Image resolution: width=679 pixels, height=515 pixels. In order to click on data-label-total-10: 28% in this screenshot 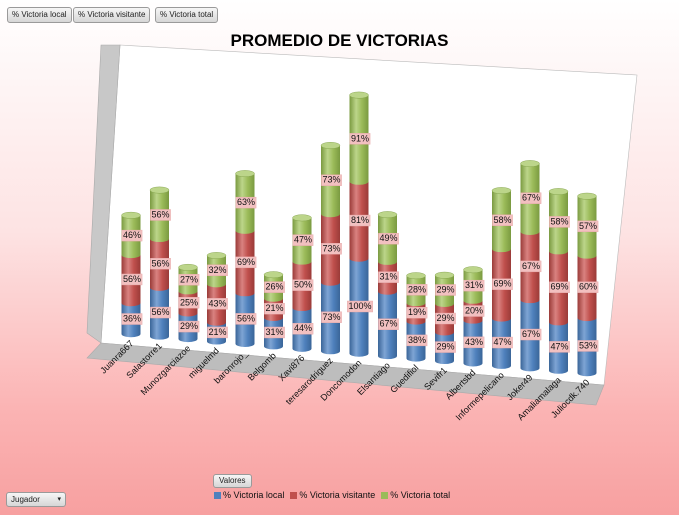, I will do `click(417, 289)`.